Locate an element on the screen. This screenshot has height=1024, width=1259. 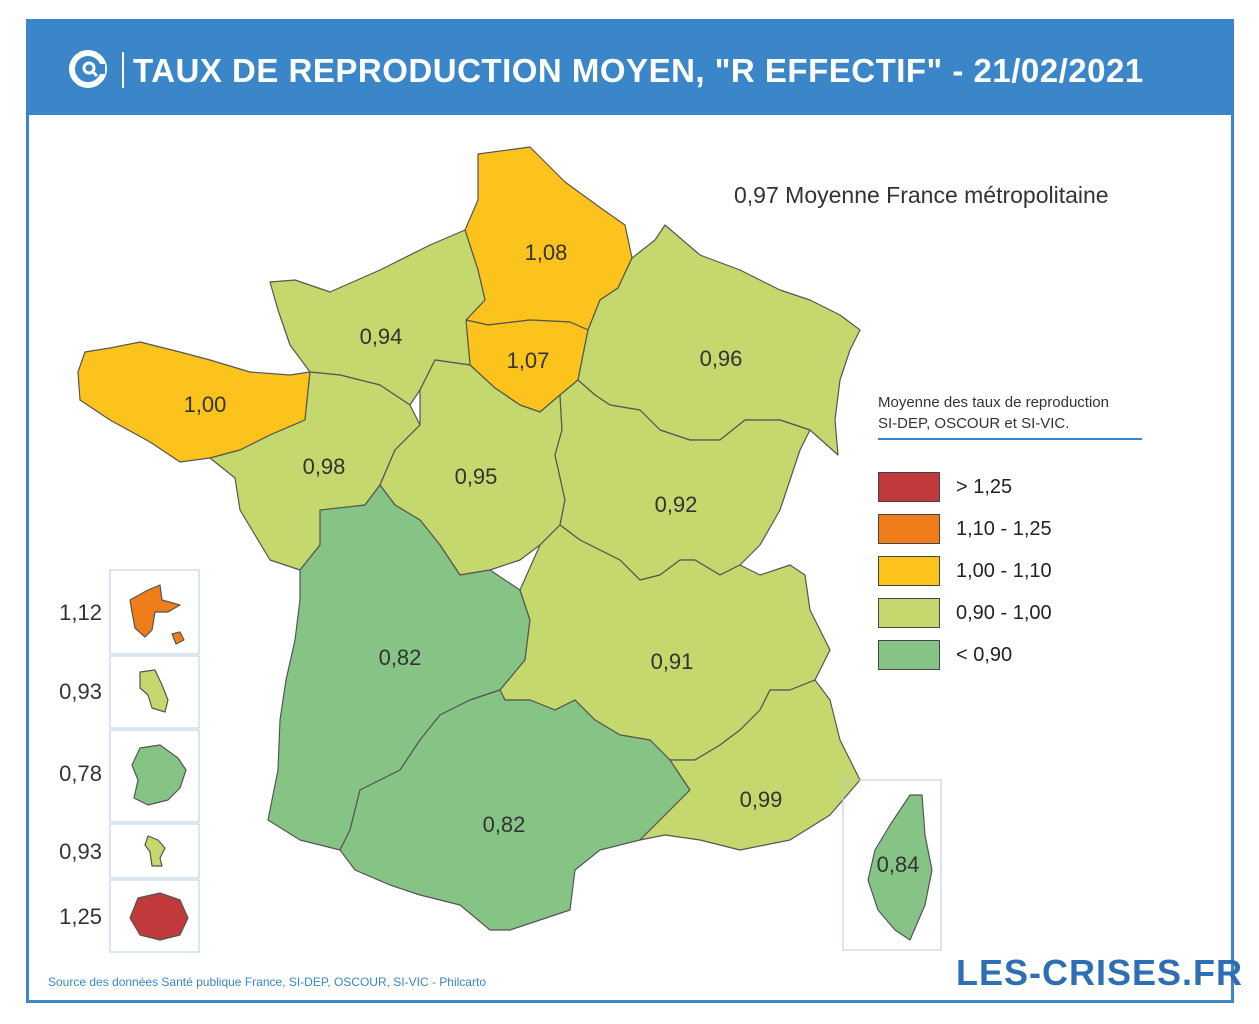
corse-inset-frame is located at coordinates (892, 865).